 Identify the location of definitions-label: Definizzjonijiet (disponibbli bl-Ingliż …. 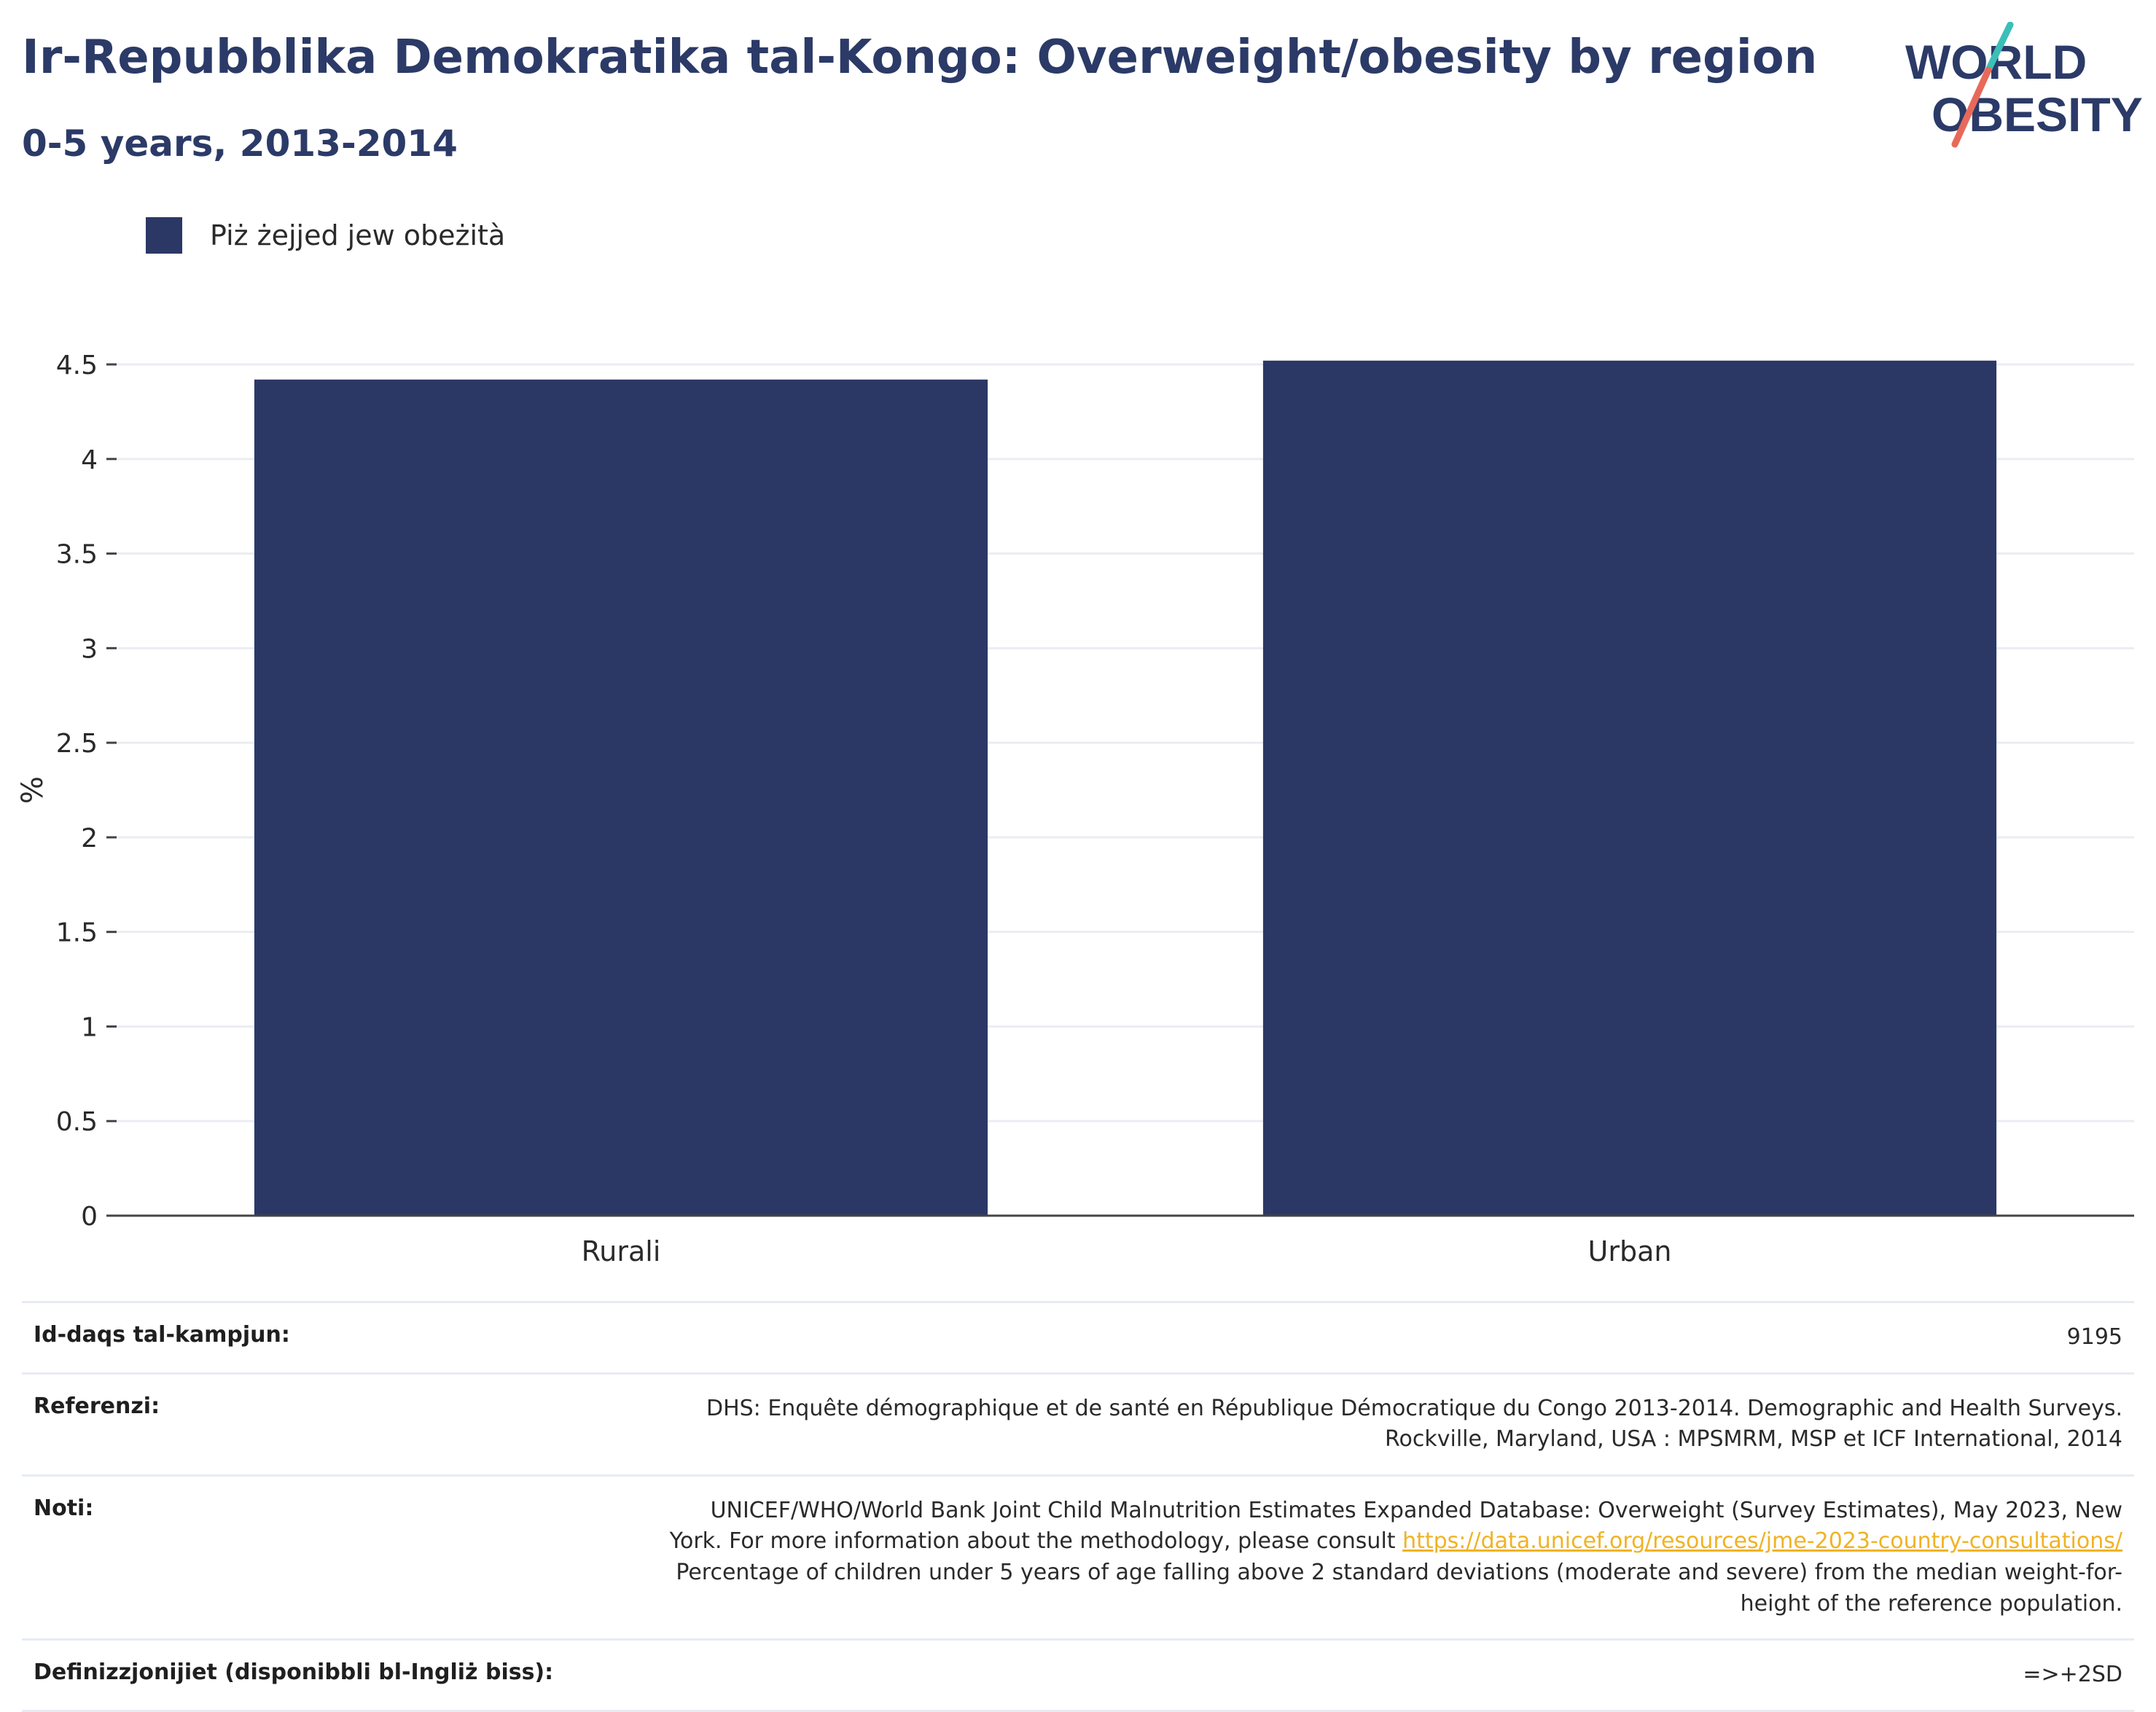
(294, 1673).